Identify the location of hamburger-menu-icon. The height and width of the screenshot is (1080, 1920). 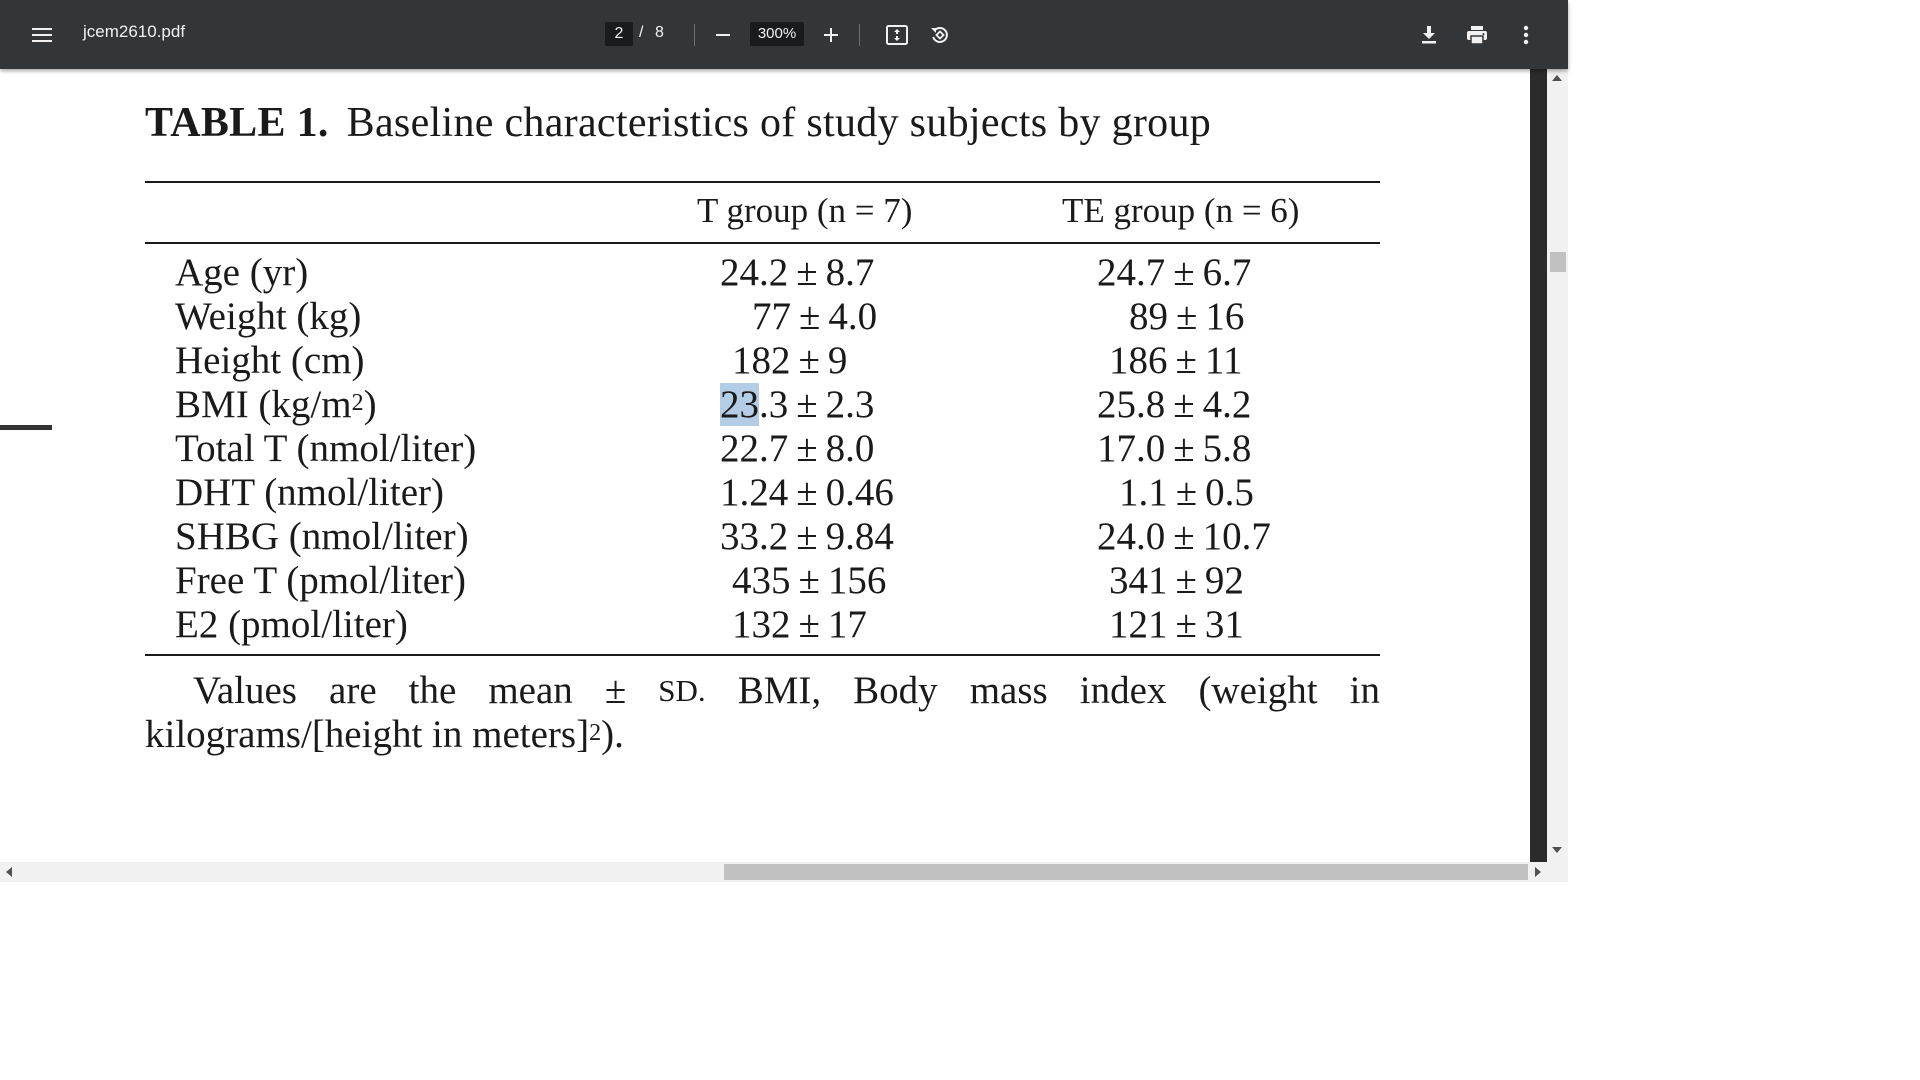
(42, 35).